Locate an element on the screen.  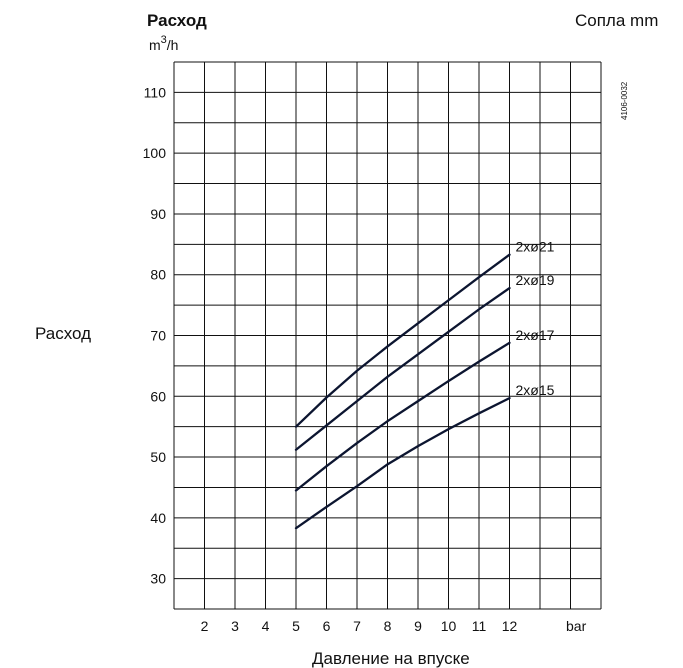
series-label: 2xø21 is located at coordinates (535, 247).